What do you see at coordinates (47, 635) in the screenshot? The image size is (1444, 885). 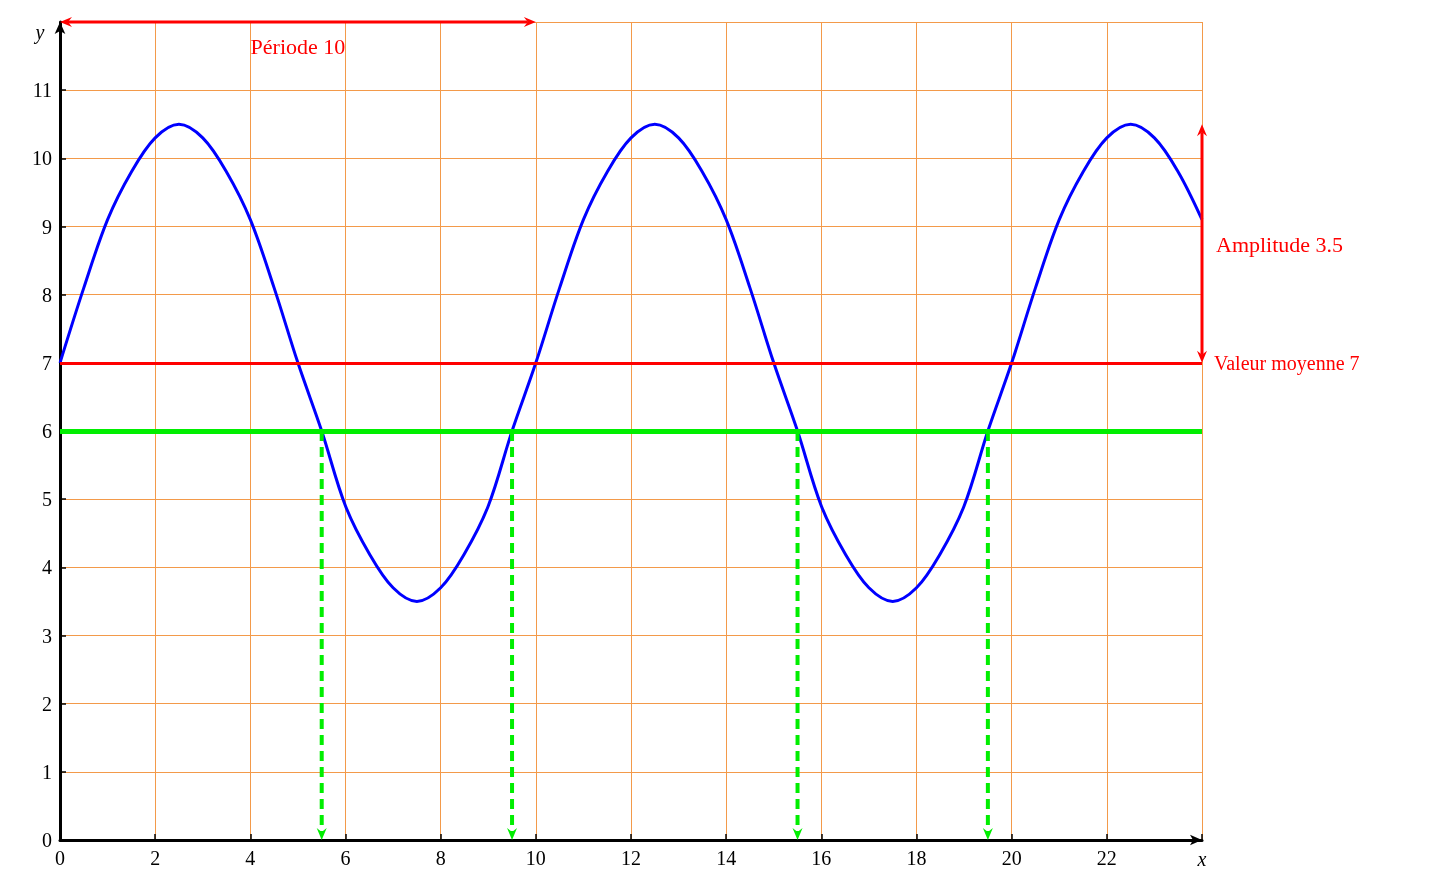 I see `y-tick-label: 3` at bounding box center [47, 635].